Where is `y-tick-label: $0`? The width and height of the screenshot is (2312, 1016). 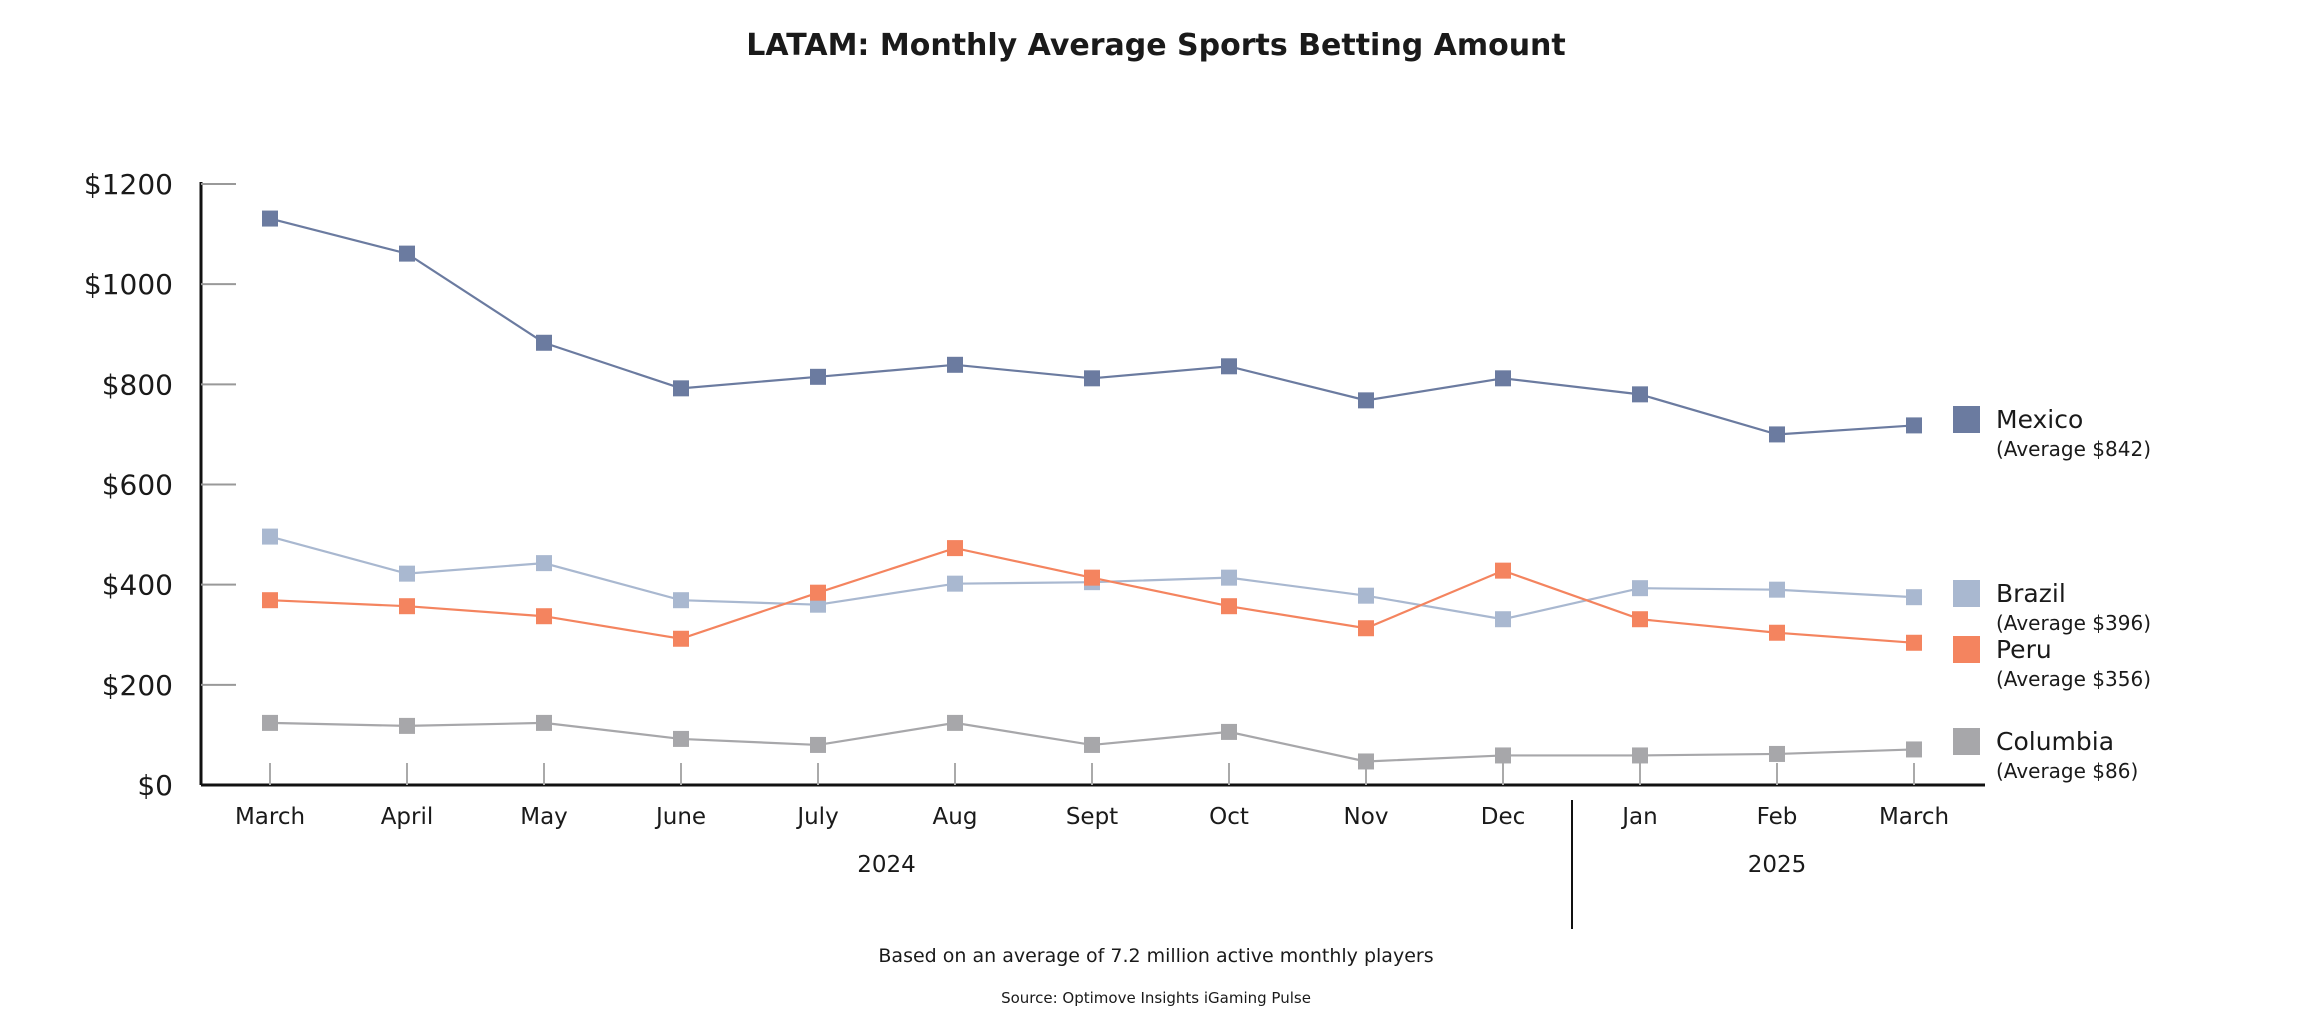 y-tick-label: $0 is located at coordinates (155, 785).